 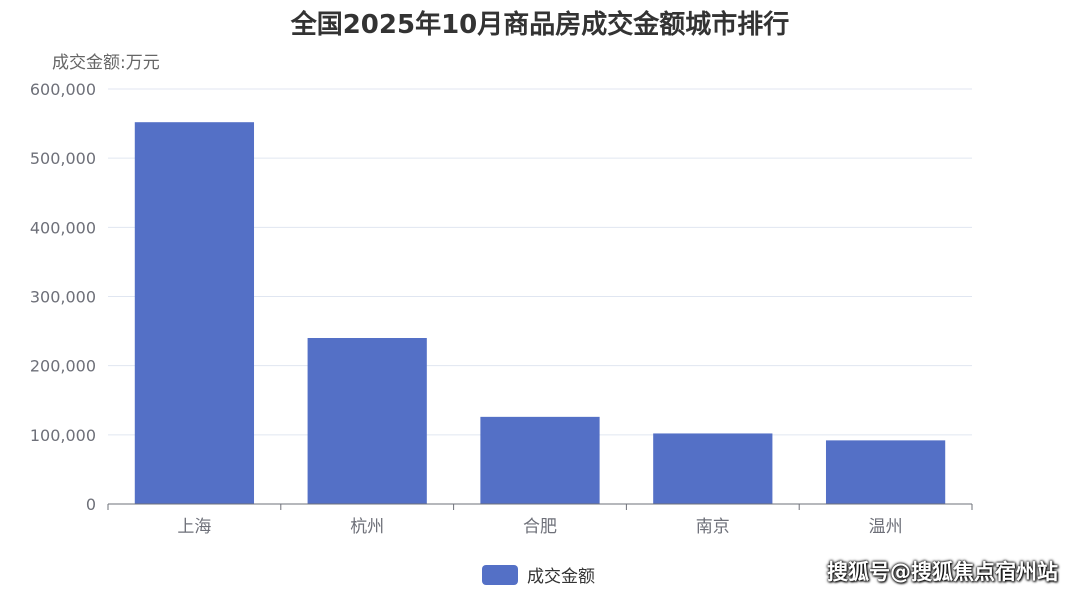 I want to click on x-category-label: 杭州, so click(x=367, y=527).